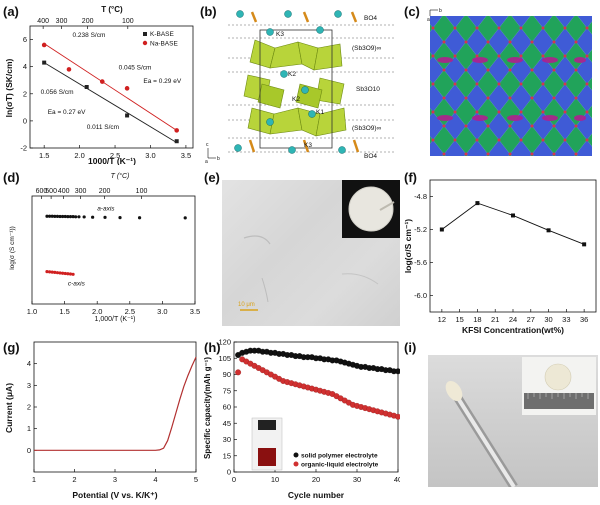 The width and height of the screenshot is (600, 505). I want to click on site-k2-b: K2, so click(296, 99).